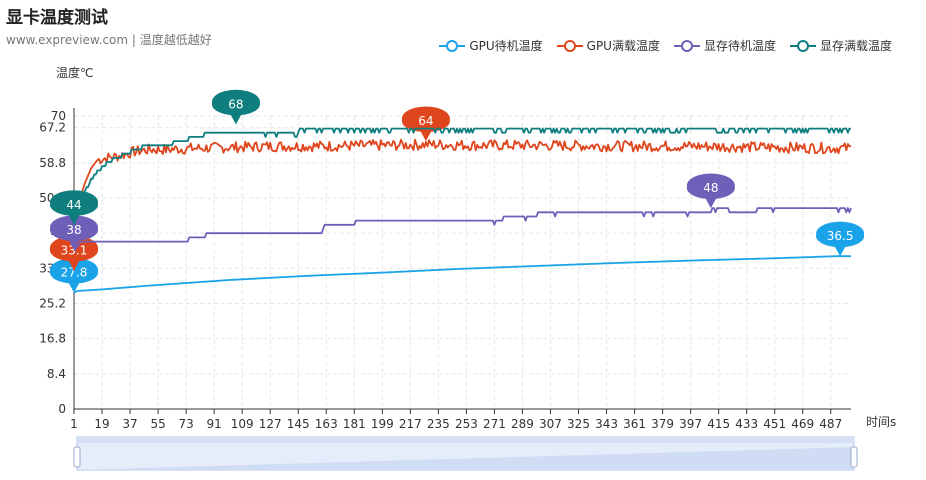 This screenshot has height=480, width=926. Describe the element at coordinates (606, 424) in the screenshot. I see `x-tick-label: 343` at that location.